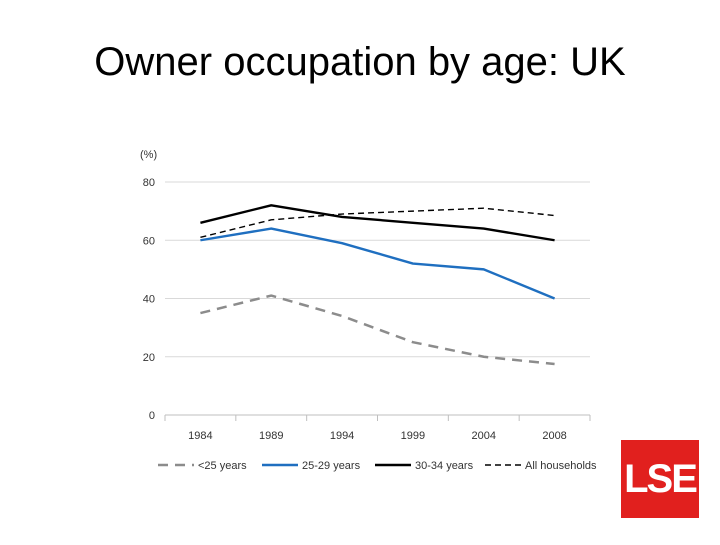 This screenshot has height=545, width=720. Describe the element at coordinates (342, 436) in the screenshot. I see `x-tick-label: 1994` at that location.